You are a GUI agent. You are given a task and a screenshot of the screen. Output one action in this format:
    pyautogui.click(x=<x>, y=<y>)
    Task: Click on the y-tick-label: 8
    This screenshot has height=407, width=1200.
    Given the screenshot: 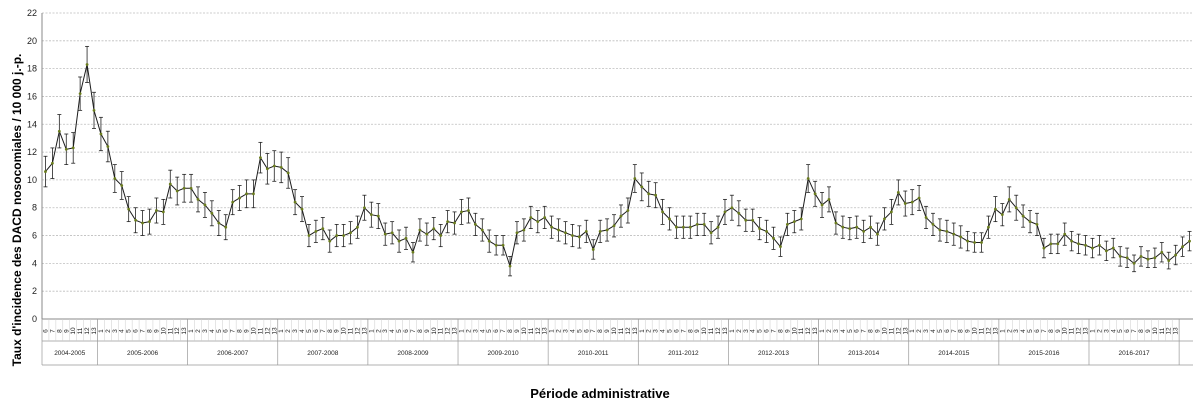 What is the action you would take?
    pyautogui.click(x=34, y=208)
    